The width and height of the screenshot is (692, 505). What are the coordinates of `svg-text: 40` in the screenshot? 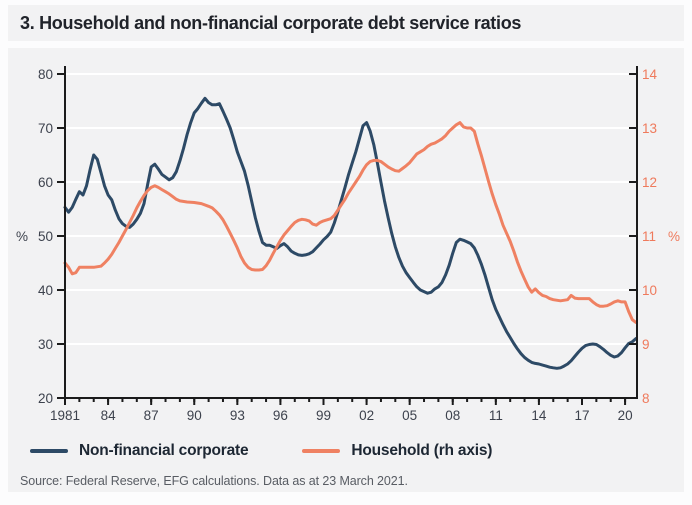 It's located at (45, 290).